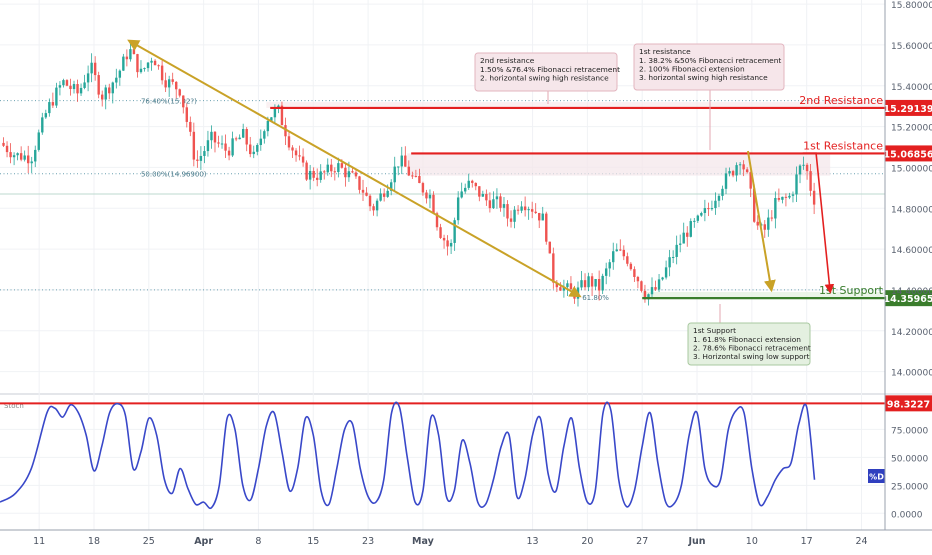 The width and height of the screenshot is (932, 555). I want to click on x-tick-label: 25, so click(149, 541).